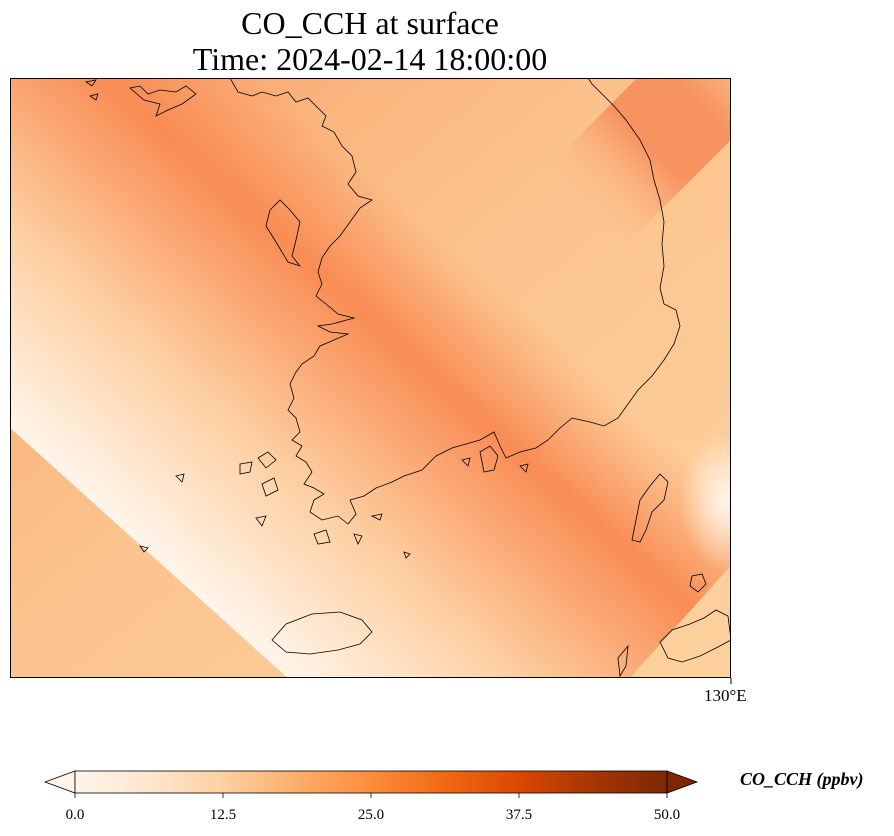 Image resolution: width=894 pixels, height=836 pixels. I want to click on colorbar-tick-marks, so click(371, 795).